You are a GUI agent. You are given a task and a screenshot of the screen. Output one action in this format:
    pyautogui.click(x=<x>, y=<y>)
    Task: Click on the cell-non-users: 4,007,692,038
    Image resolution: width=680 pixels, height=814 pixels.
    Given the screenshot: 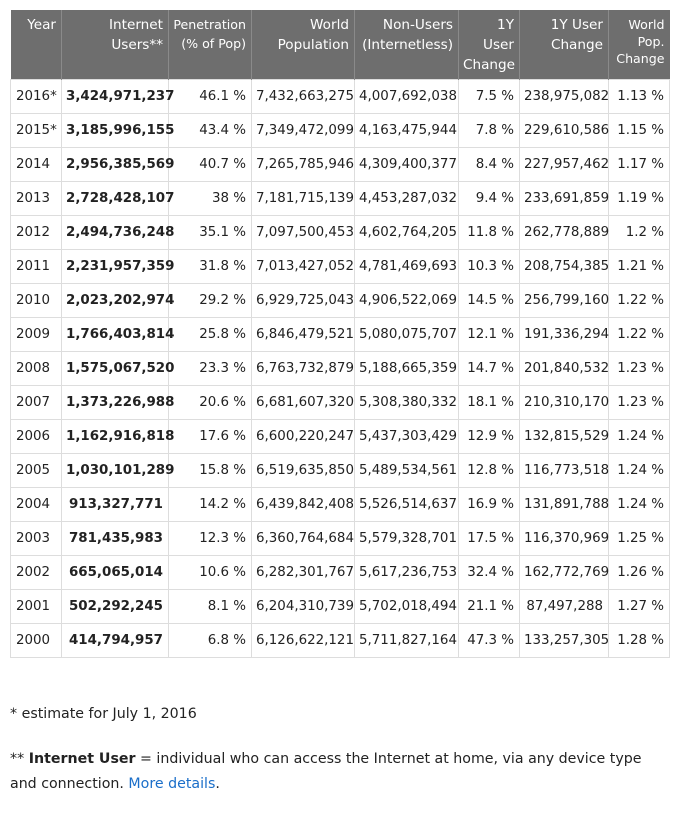 What is the action you would take?
    pyautogui.click(x=406, y=96)
    